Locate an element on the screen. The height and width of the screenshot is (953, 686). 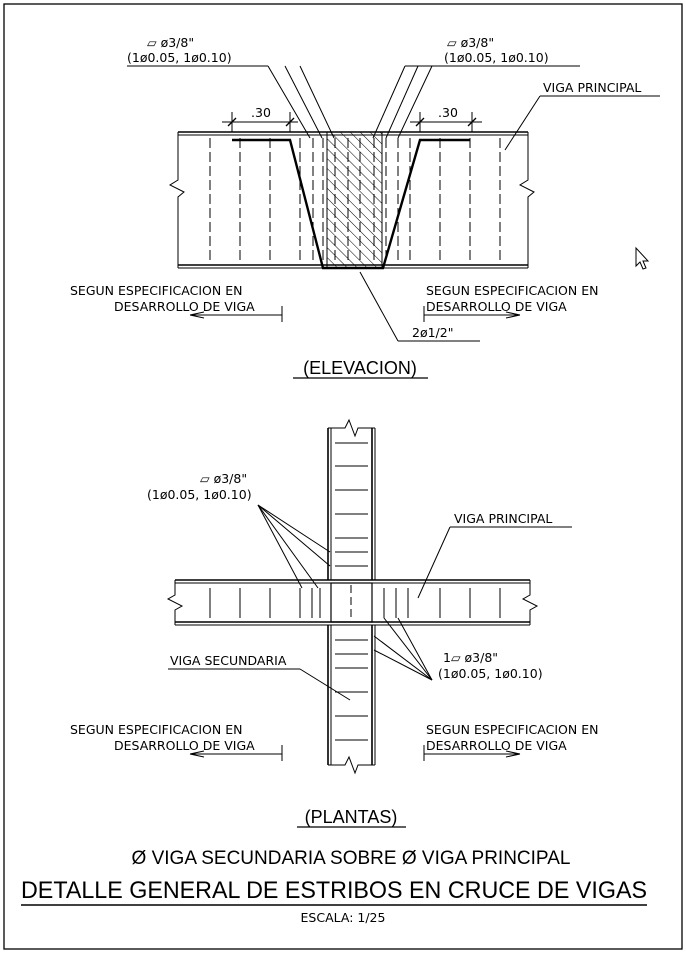
plan-spec-right-line2: DESARROLLO DE VIGA is located at coordinates (496, 745).